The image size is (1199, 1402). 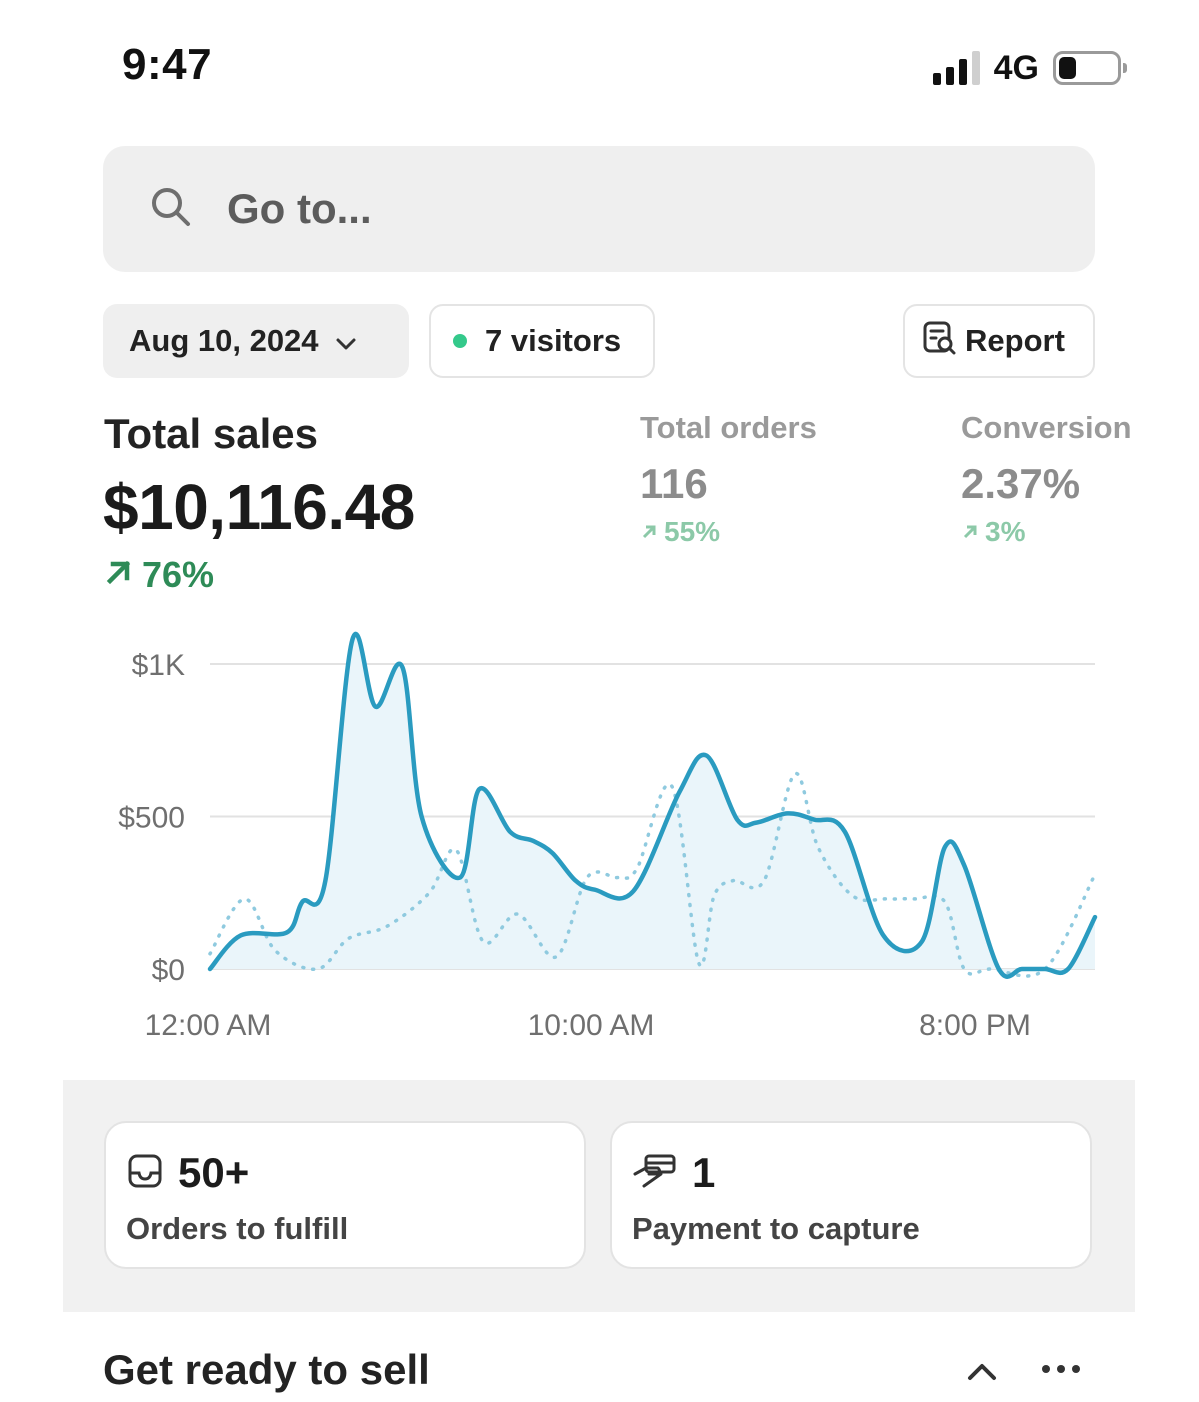 What do you see at coordinates (208, 1025) in the screenshot?
I see `x-tick-label: 12:00 AM` at bounding box center [208, 1025].